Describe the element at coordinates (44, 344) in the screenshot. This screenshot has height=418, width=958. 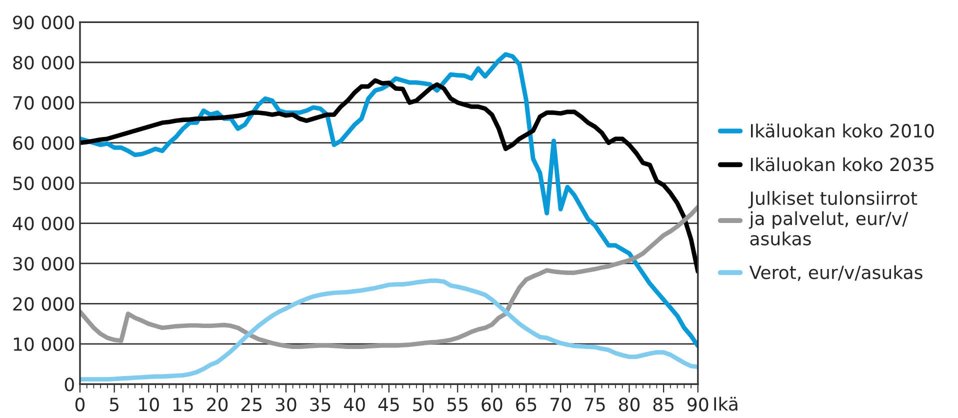
I see `y-tick-label: 10 000` at that location.